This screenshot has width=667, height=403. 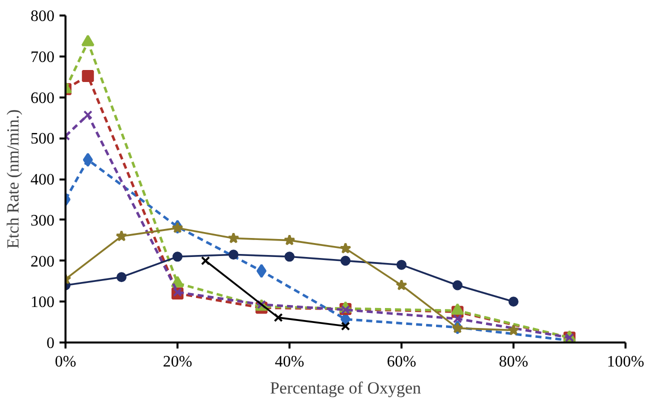 What do you see at coordinates (625, 362) in the screenshot?
I see `x-tick-label: 100%` at bounding box center [625, 362].